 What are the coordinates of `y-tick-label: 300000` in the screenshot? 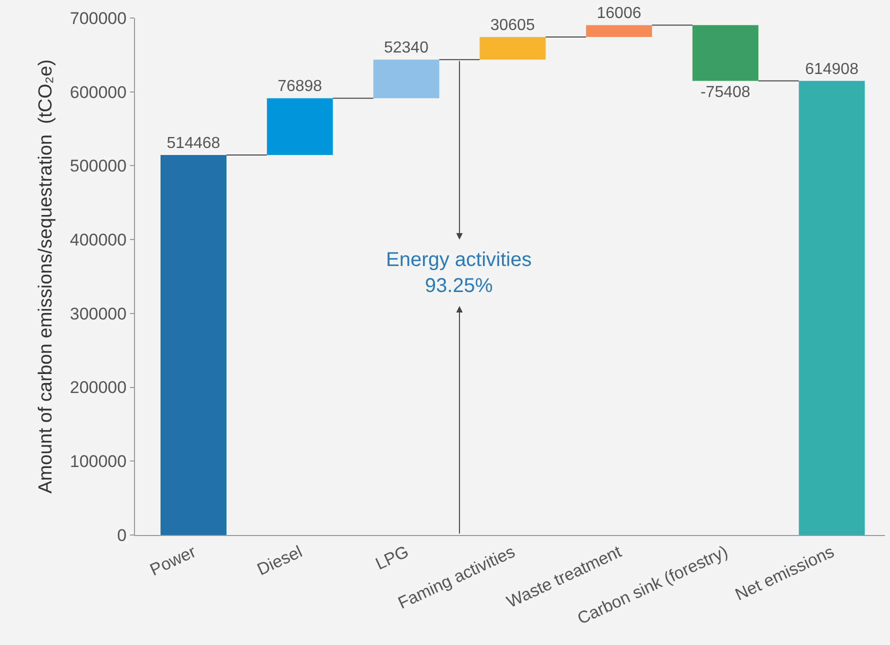 It's located at (98, 314).